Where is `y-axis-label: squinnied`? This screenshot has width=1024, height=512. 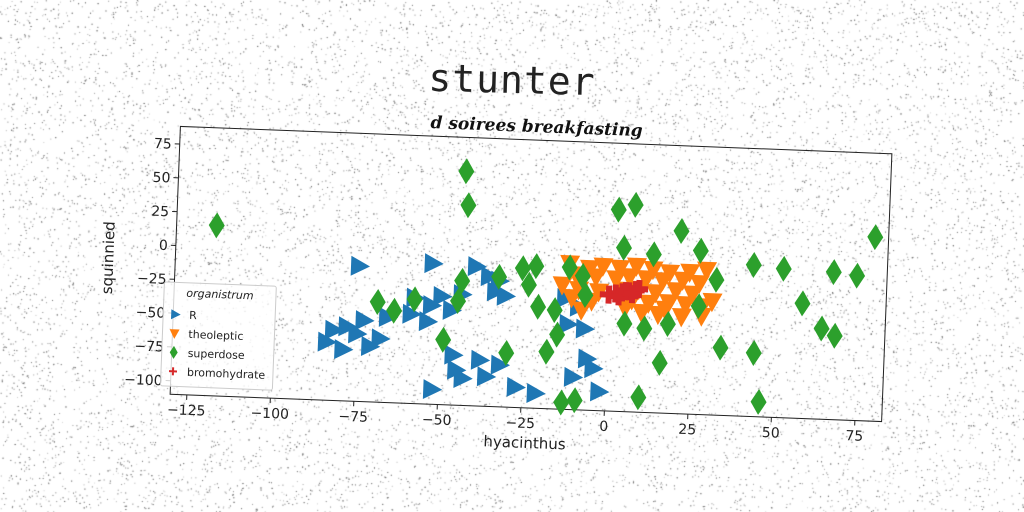 y-axis-label: squinnied is located at coordinates (108, 258).